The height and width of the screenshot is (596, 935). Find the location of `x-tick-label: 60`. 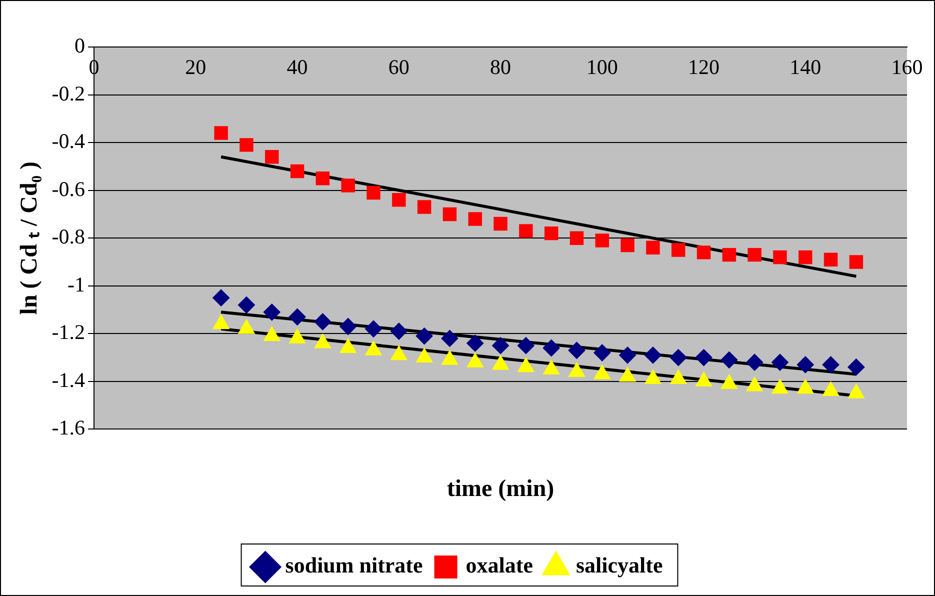

x-tick-label: 60 is located at coordinates (399, 67).